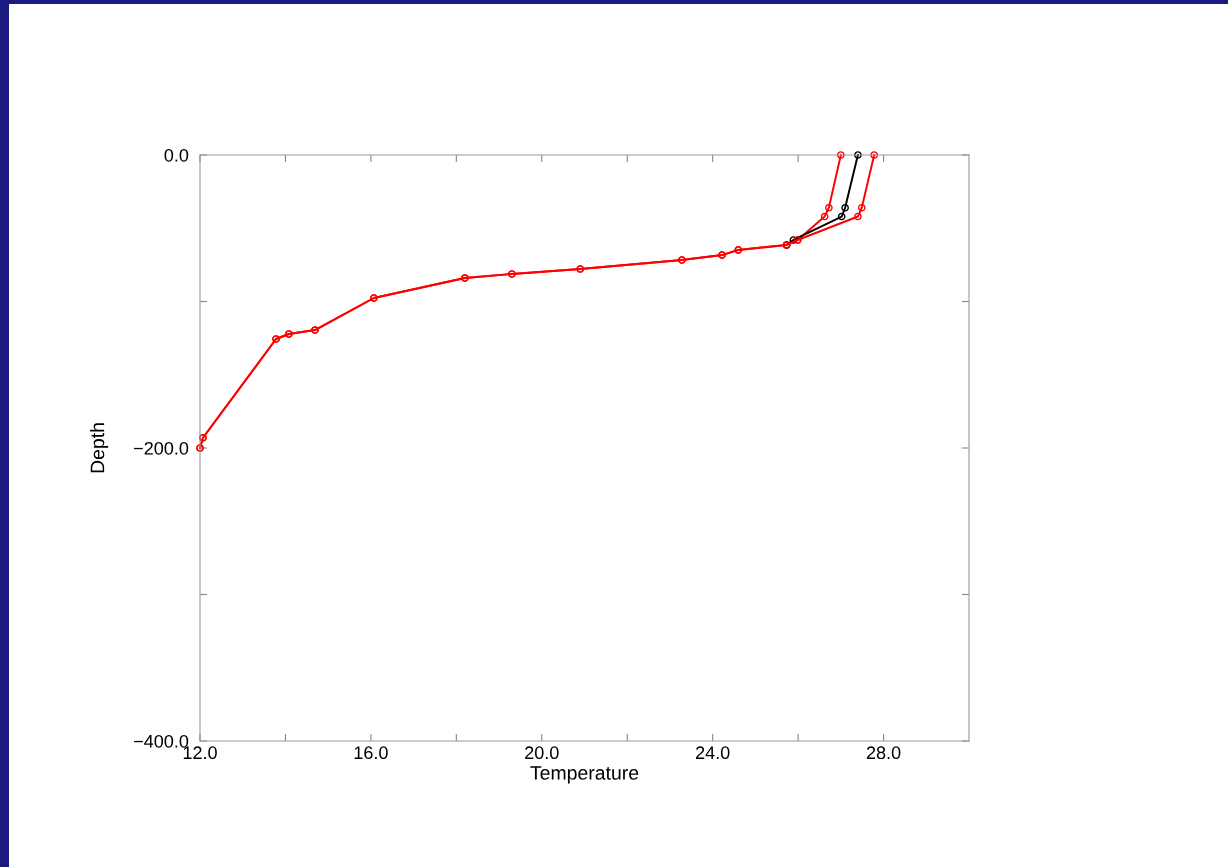  Describe the element at coordinates (584, 775) in the screenshot. I see `x-axis-title: Temperature` at that location.